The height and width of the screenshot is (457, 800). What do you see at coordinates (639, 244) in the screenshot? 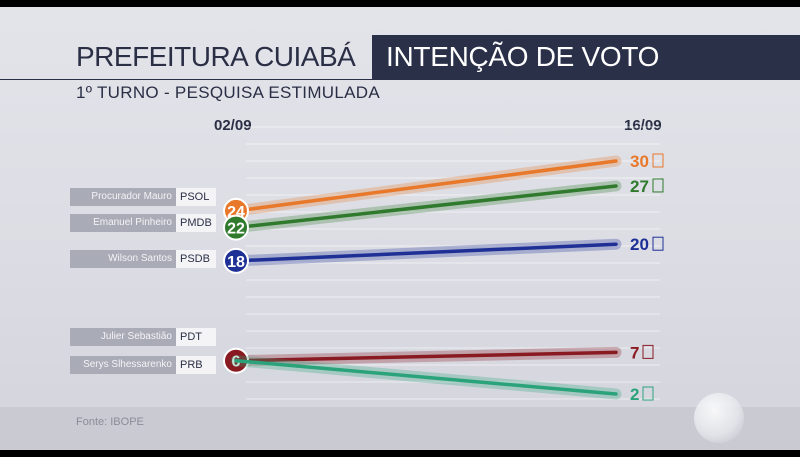
I see `end-value-label: 20` at bounding box center [639, 244].